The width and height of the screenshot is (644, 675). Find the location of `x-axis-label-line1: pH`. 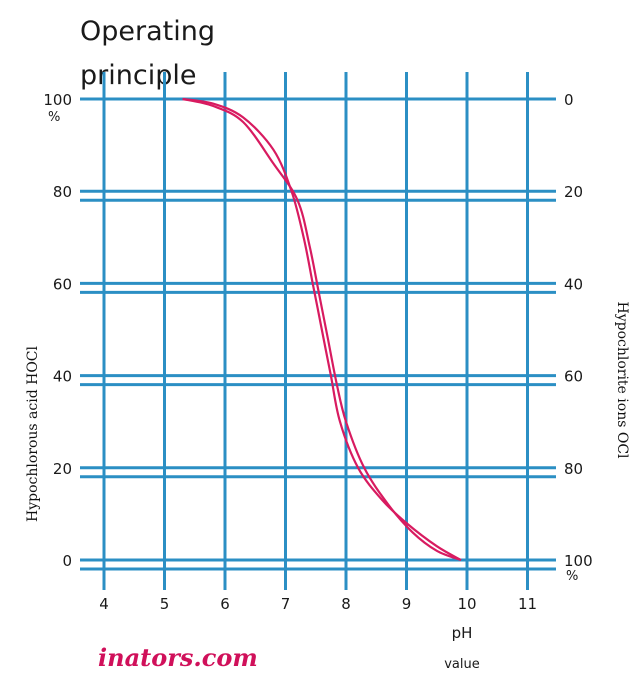

x-axis-label-line1: pH is located at coordinates (462, 633).